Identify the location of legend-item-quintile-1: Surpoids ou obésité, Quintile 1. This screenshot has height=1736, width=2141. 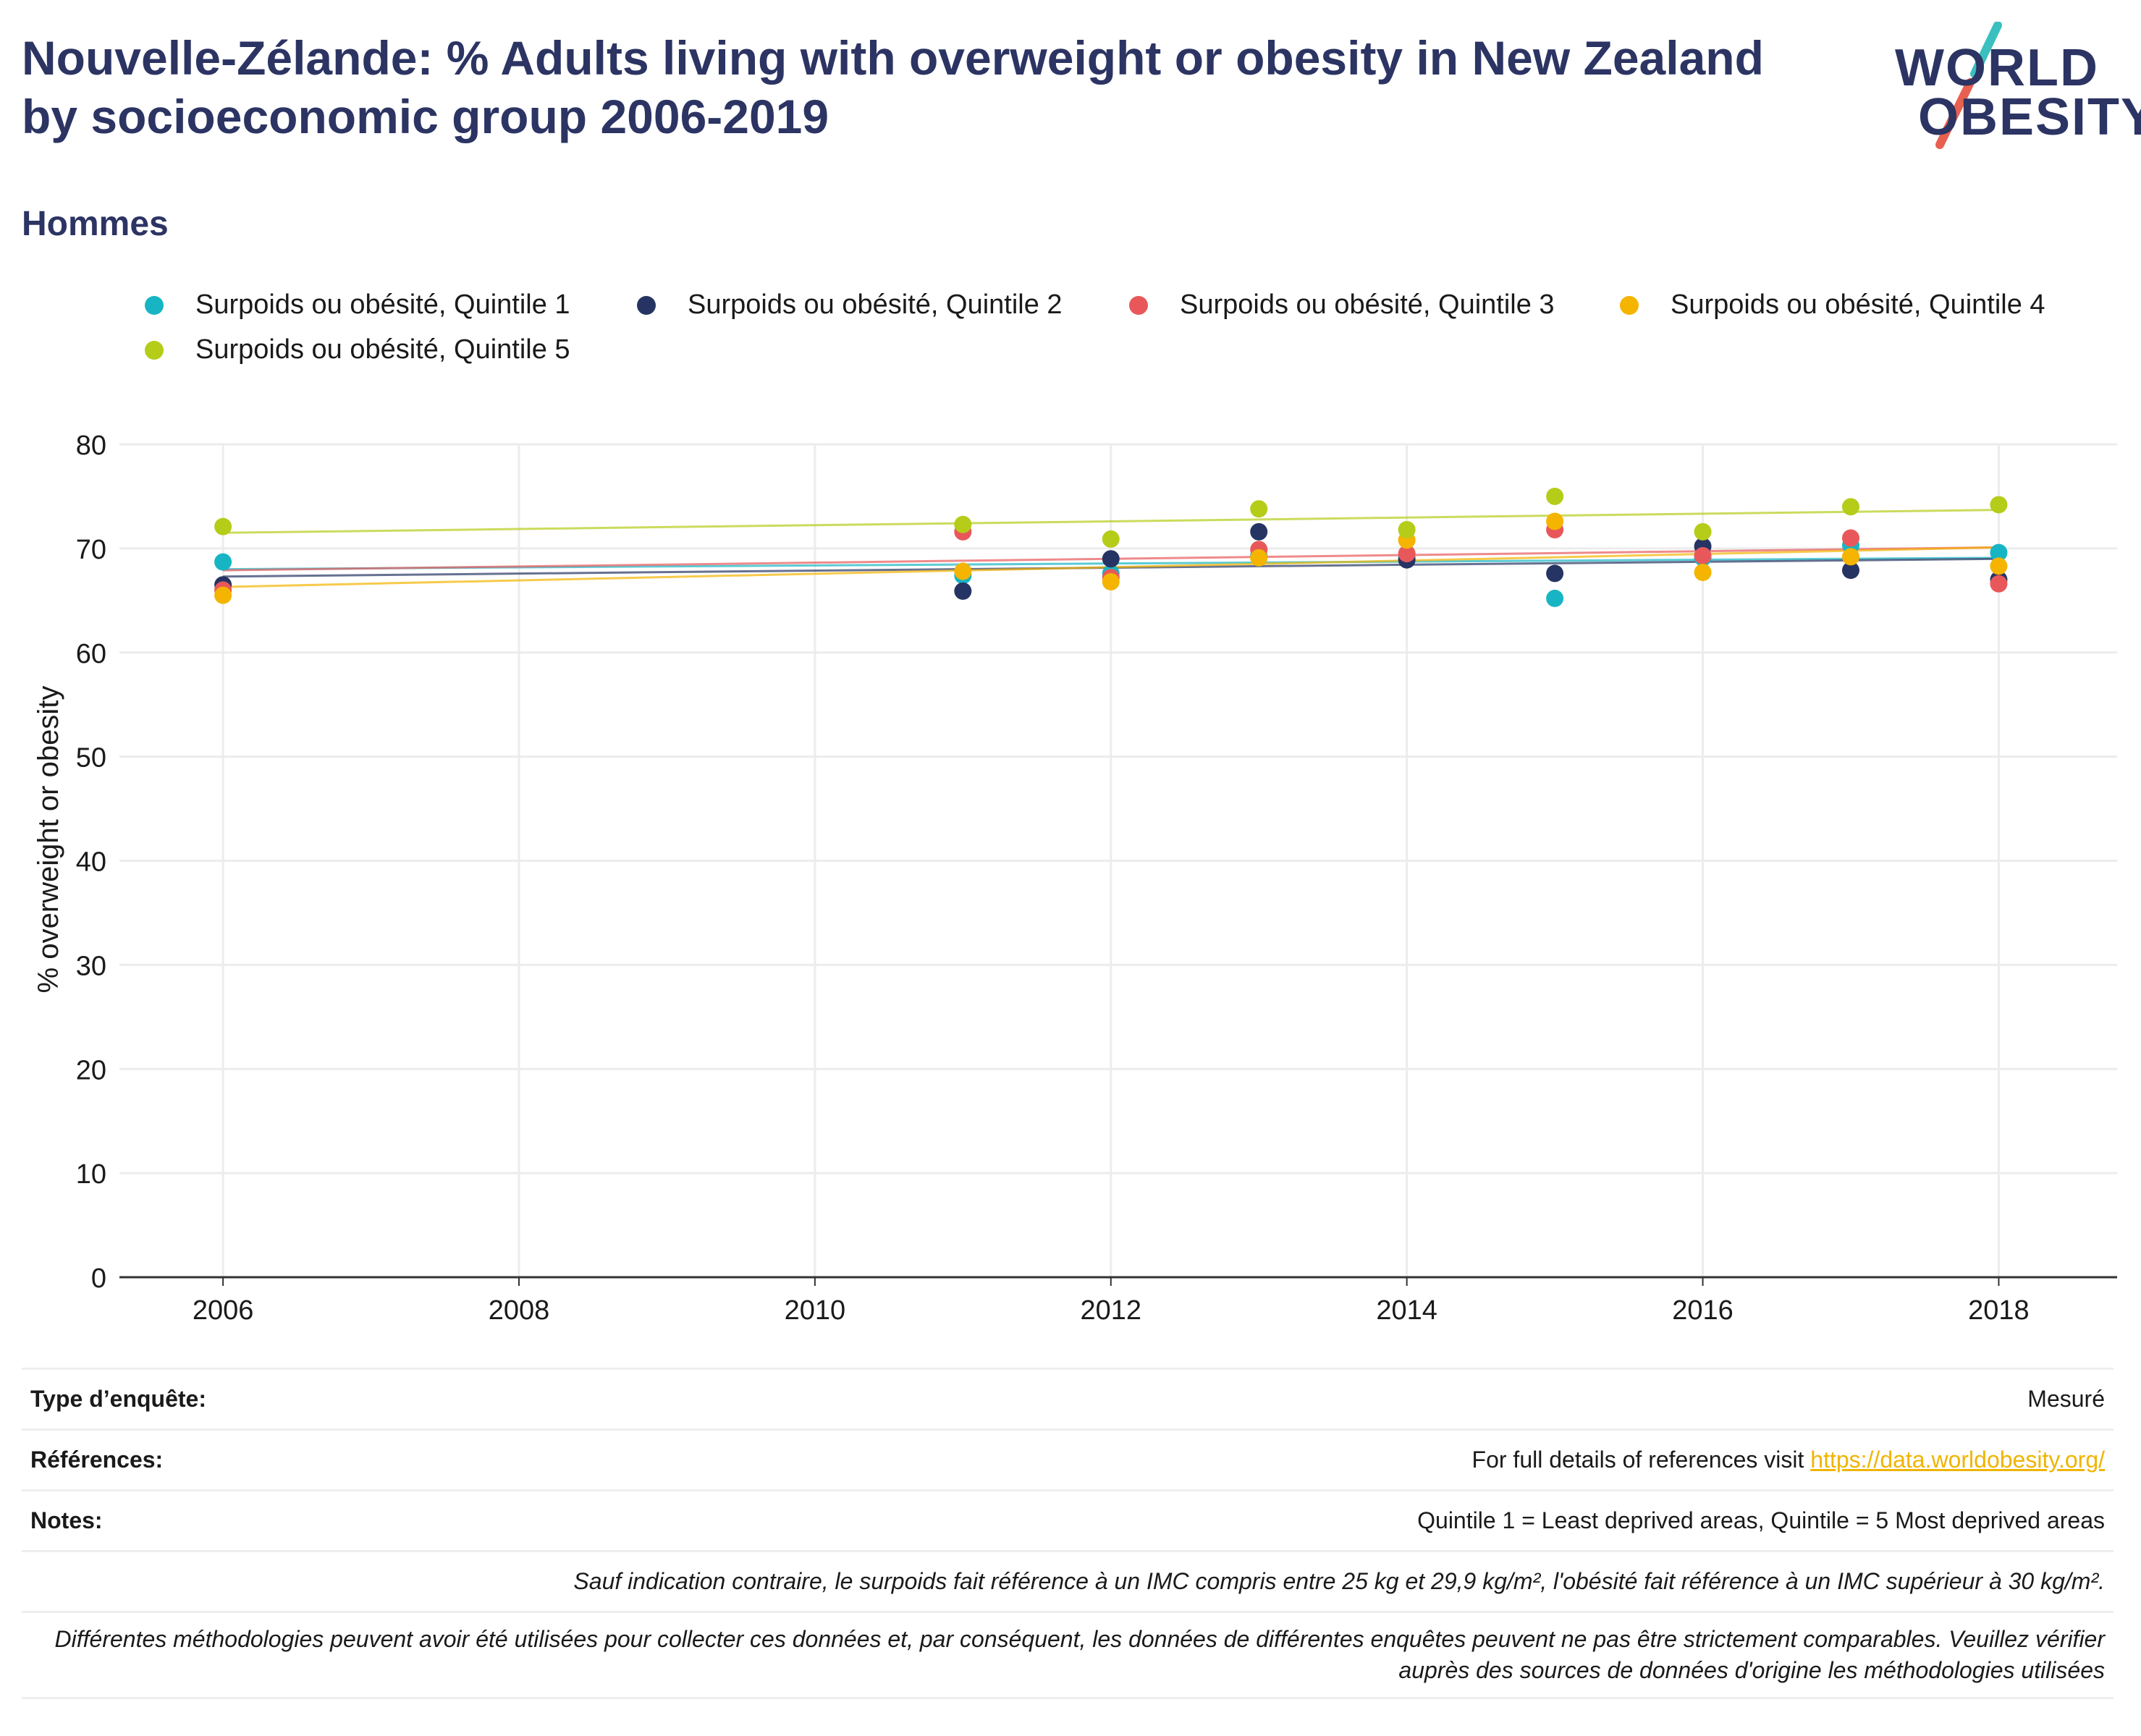
(357, 305).